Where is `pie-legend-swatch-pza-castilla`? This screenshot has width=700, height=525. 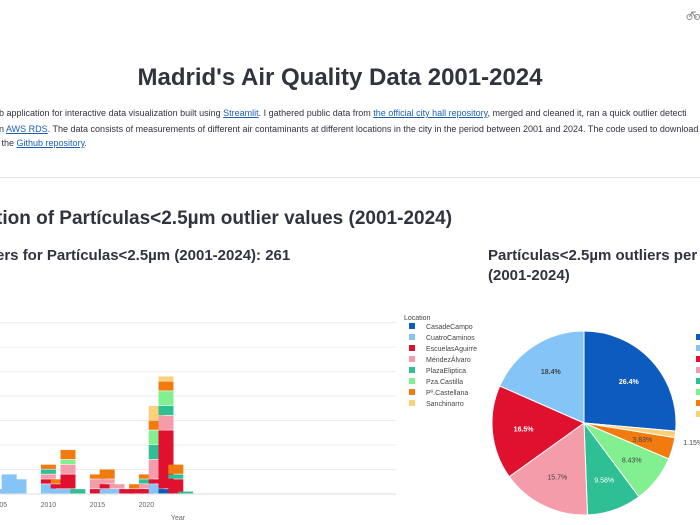 pie-legend-swatch-pza-castilla is located at coordinates (698, 392).